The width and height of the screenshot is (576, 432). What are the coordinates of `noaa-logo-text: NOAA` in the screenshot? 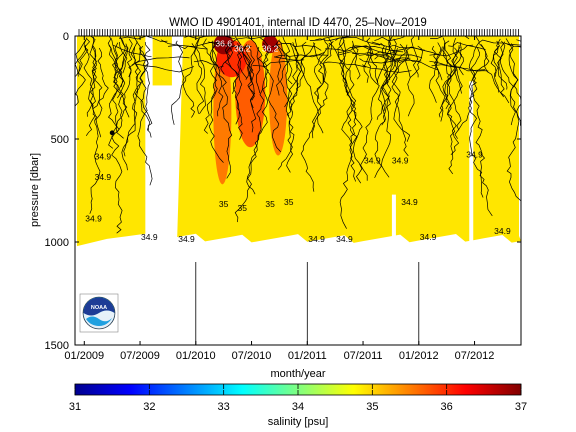 It's located at (99, 308).